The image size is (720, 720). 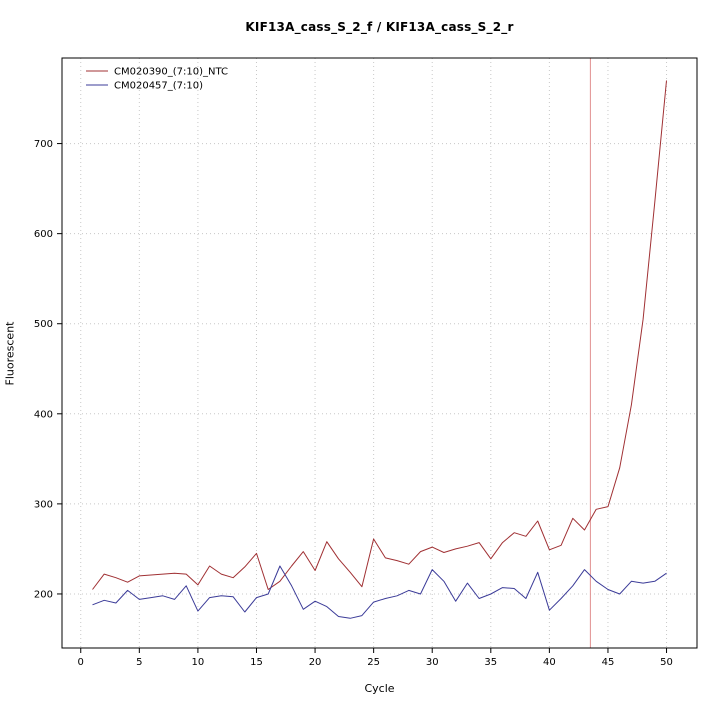 I want to click on x-tick-label: 5, so click(x=139, y=662).